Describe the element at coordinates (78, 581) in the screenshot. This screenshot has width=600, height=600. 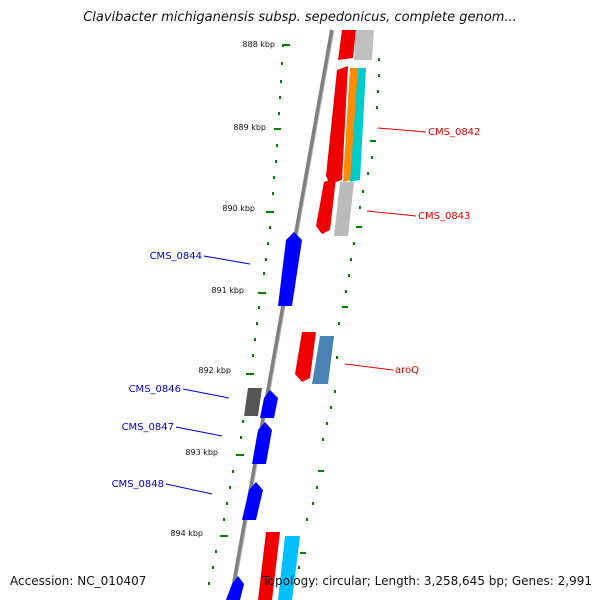
I see `accession-text: Accession: NC_010407` at that location.